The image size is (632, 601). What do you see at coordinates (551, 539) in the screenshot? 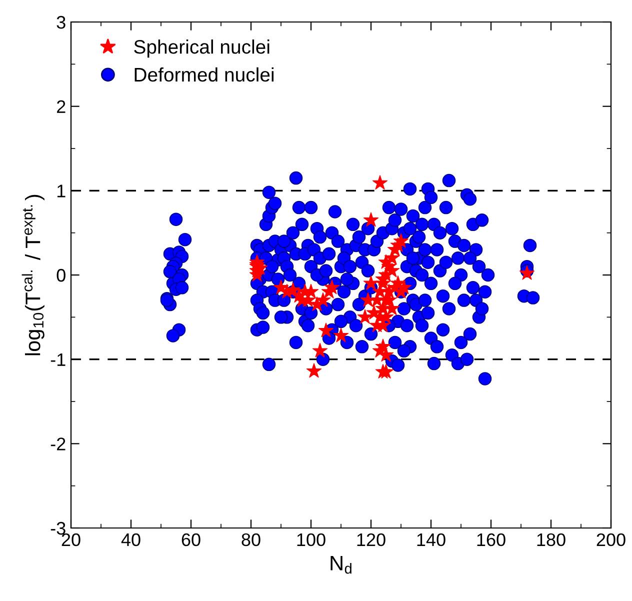
I see `x-tick-label: 180` at bounding box center [551, 539].